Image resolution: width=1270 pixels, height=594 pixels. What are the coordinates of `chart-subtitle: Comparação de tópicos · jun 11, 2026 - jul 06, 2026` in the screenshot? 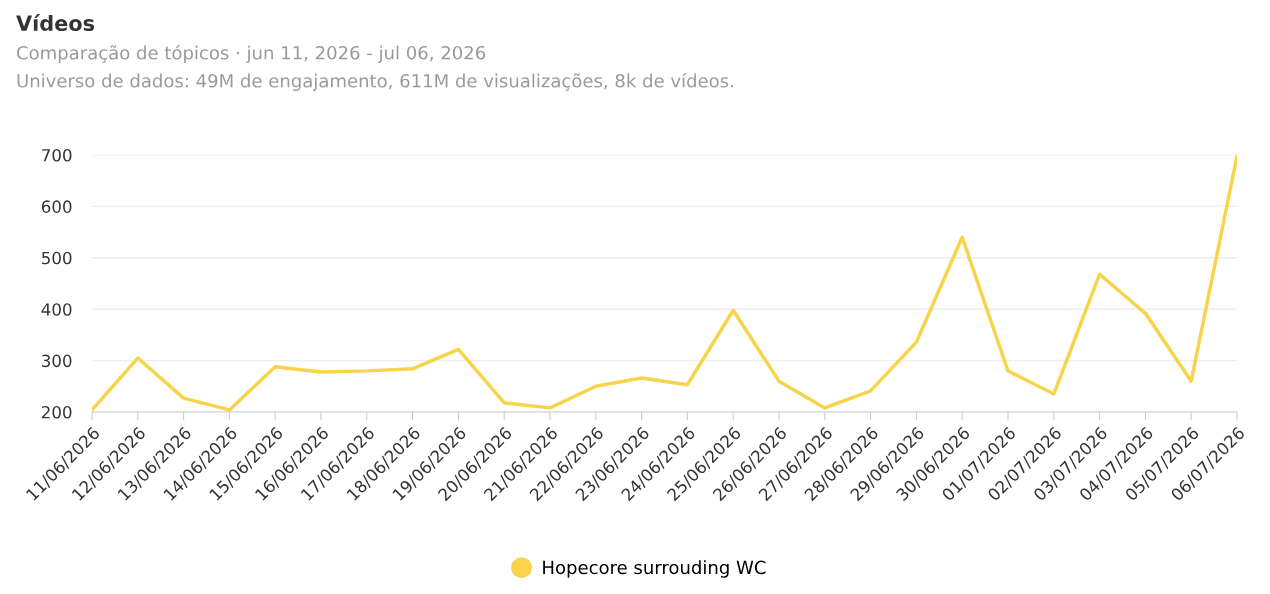 It's located at (251, 54).